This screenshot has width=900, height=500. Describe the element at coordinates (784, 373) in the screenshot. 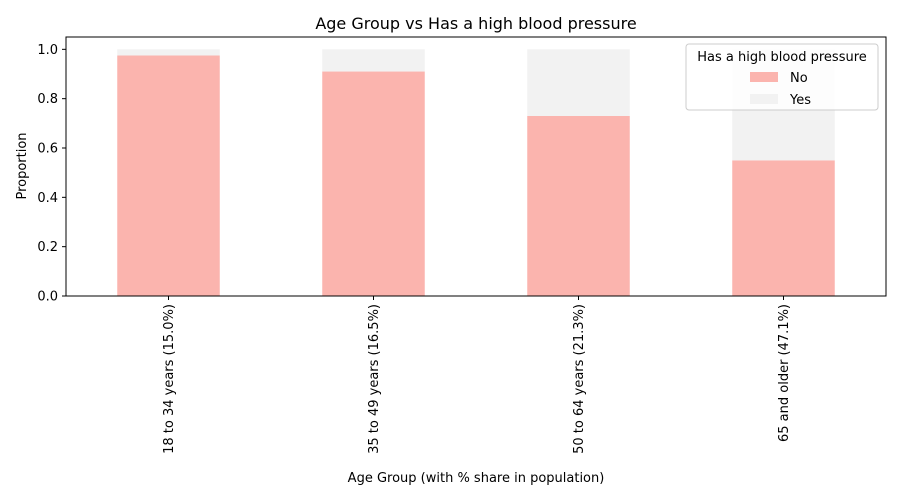

I see `x-tick-label: 65 and older (47.1%)` at that location.